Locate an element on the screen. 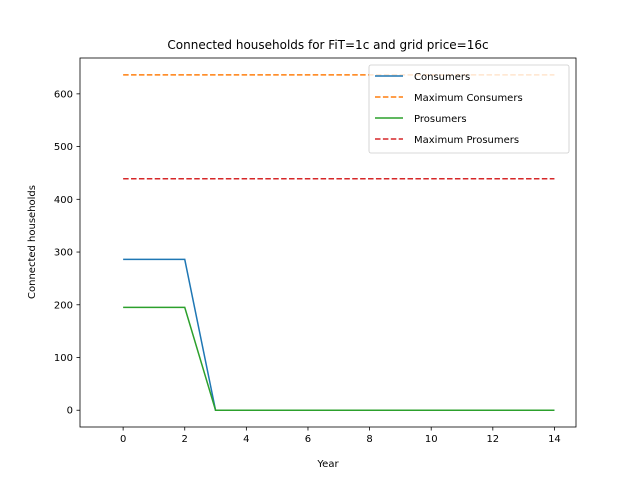  legend-label-2: Prosumers is located at coordinates (440, 119).